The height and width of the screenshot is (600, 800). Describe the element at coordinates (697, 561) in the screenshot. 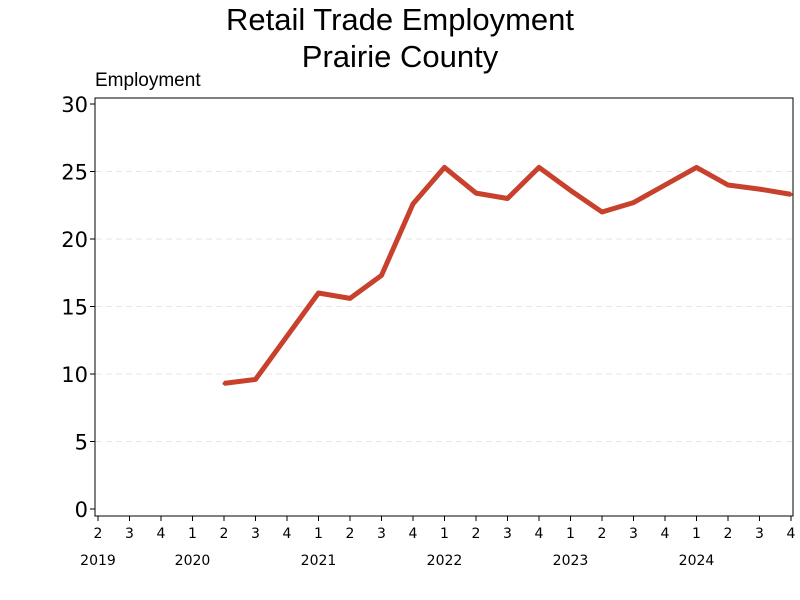

I see `year-label: 2024` at that location.